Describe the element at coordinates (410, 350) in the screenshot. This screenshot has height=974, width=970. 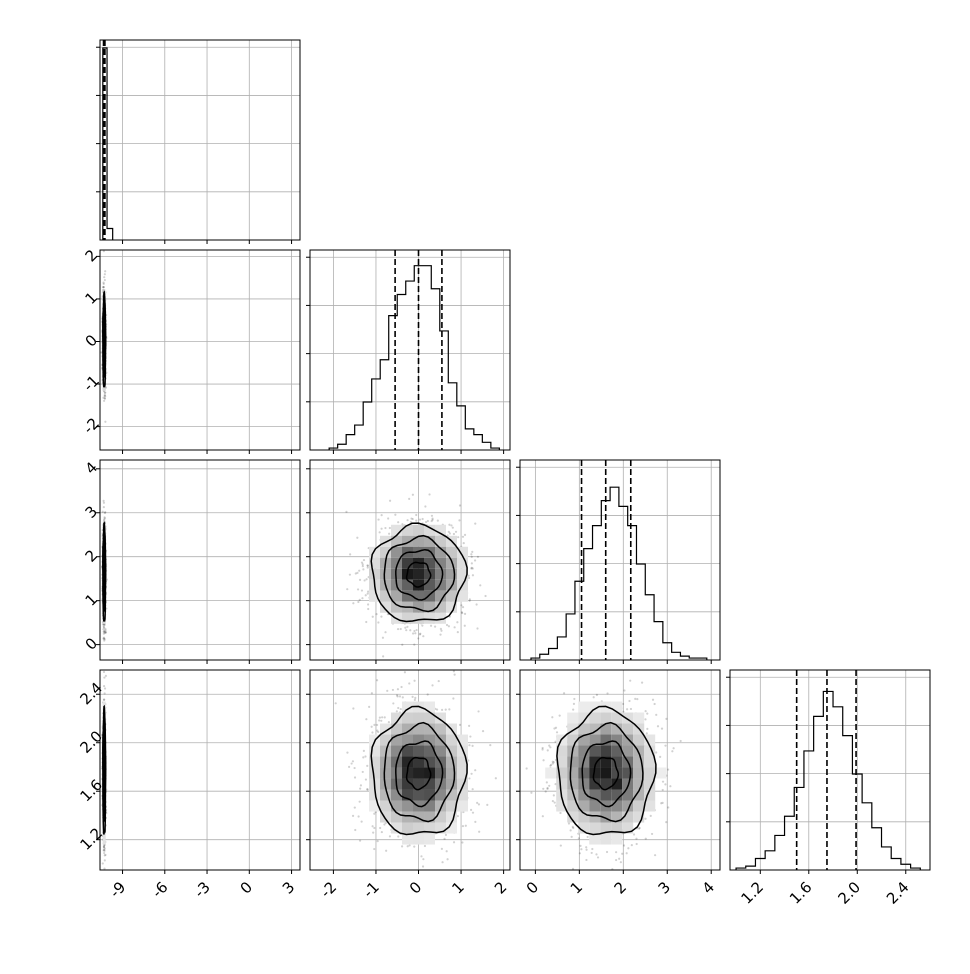
I see `histogram-panel-p1-bg` at that location.